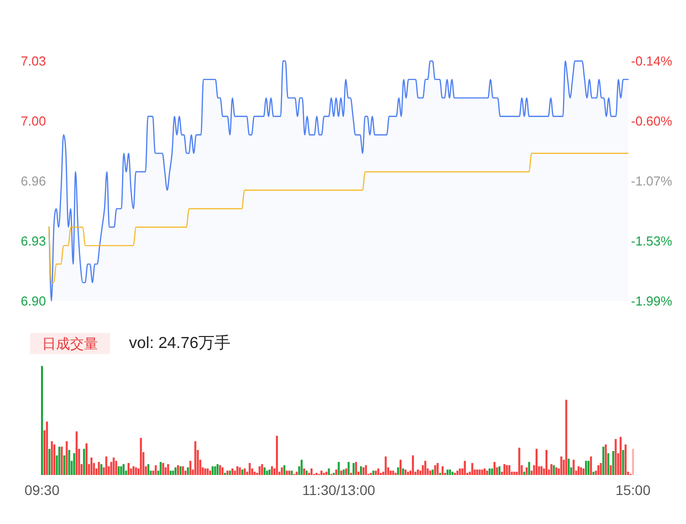  Describe the element at coordinates (652, 61) in the screenshot. I see `y2-tick-label: -0.14%` at that location.